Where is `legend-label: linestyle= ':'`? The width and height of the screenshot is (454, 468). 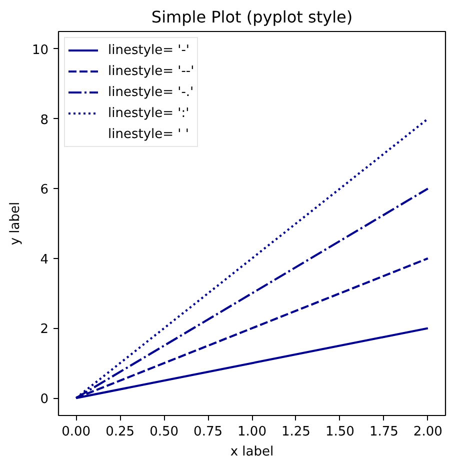
legend-label: linestyle= ':' is located at coordinates (149, 113).